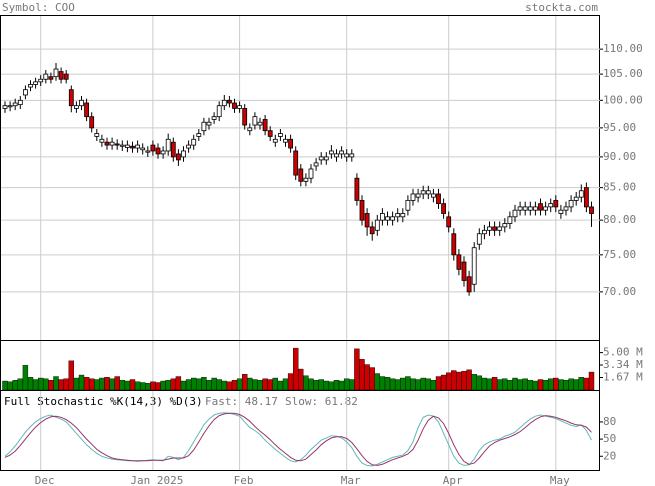 This screenshot has width=655, height=486. Describe the element at coordinates (623, 377) in the screenshot. I see `y-tick-label: 1.67 M` at that location.